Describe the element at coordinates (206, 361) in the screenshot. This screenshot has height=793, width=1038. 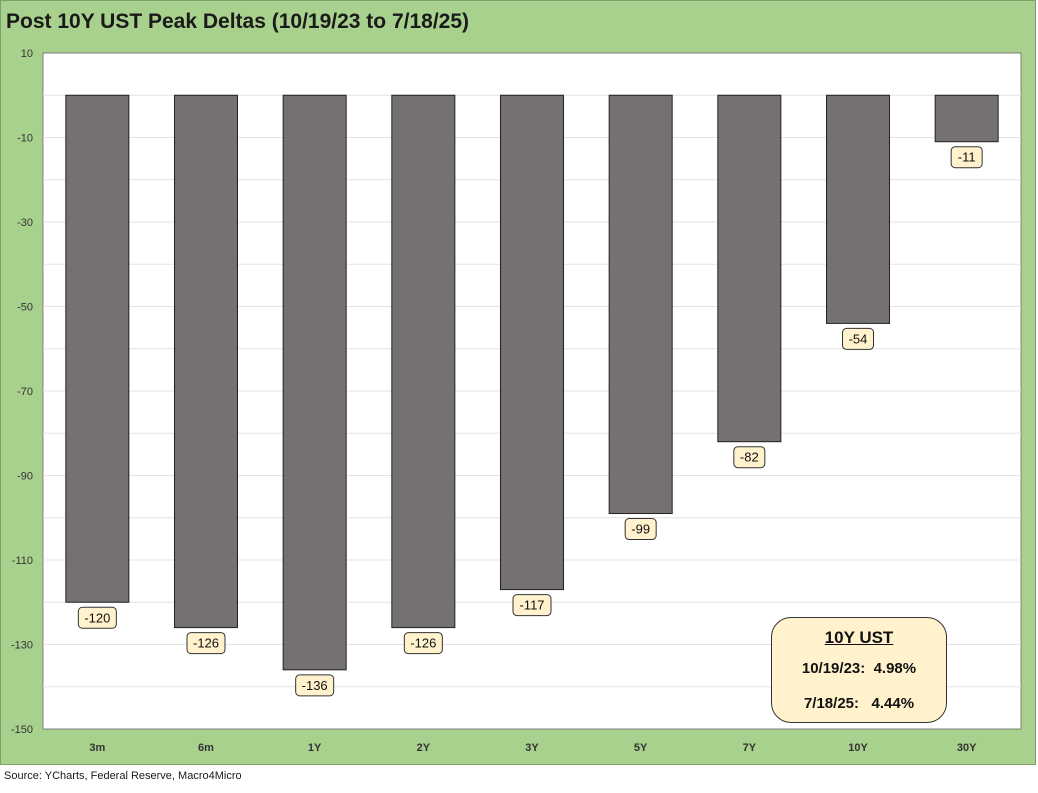
I see `bar-6m` at that location.